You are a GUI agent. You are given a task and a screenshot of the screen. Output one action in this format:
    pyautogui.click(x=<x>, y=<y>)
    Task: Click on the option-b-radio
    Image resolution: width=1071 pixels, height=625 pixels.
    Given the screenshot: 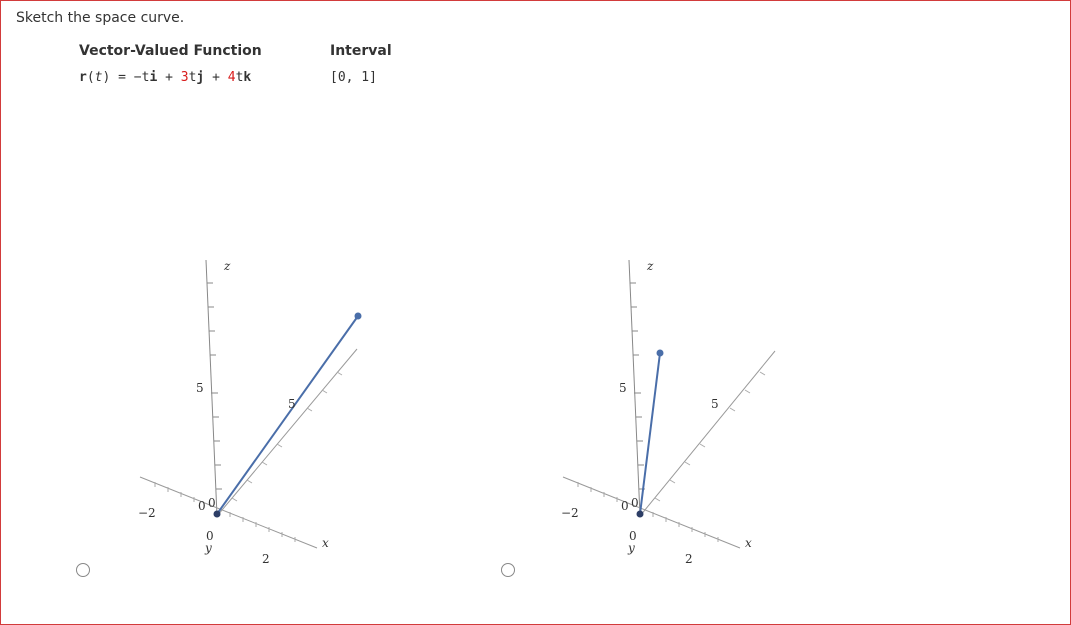 What is the action you would take?
    pyautogui.click(x=508, y=570)
    